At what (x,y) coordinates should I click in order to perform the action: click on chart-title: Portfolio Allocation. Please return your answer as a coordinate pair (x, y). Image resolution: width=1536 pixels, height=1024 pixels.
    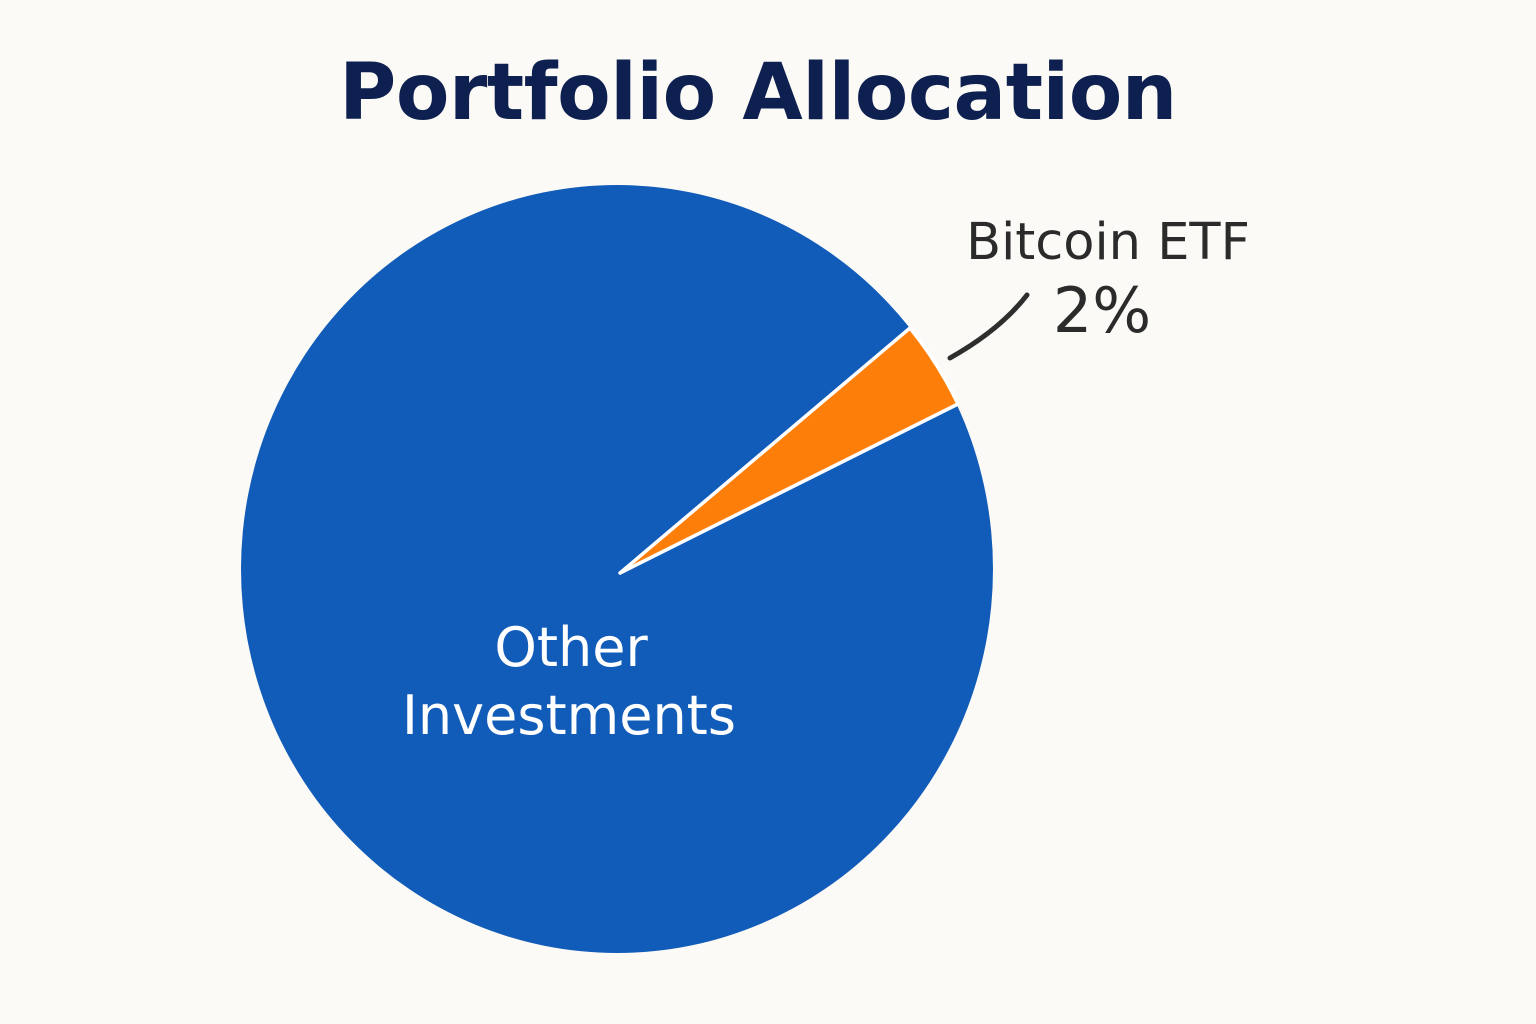
    Looking at the image, I should click on (758, 93).